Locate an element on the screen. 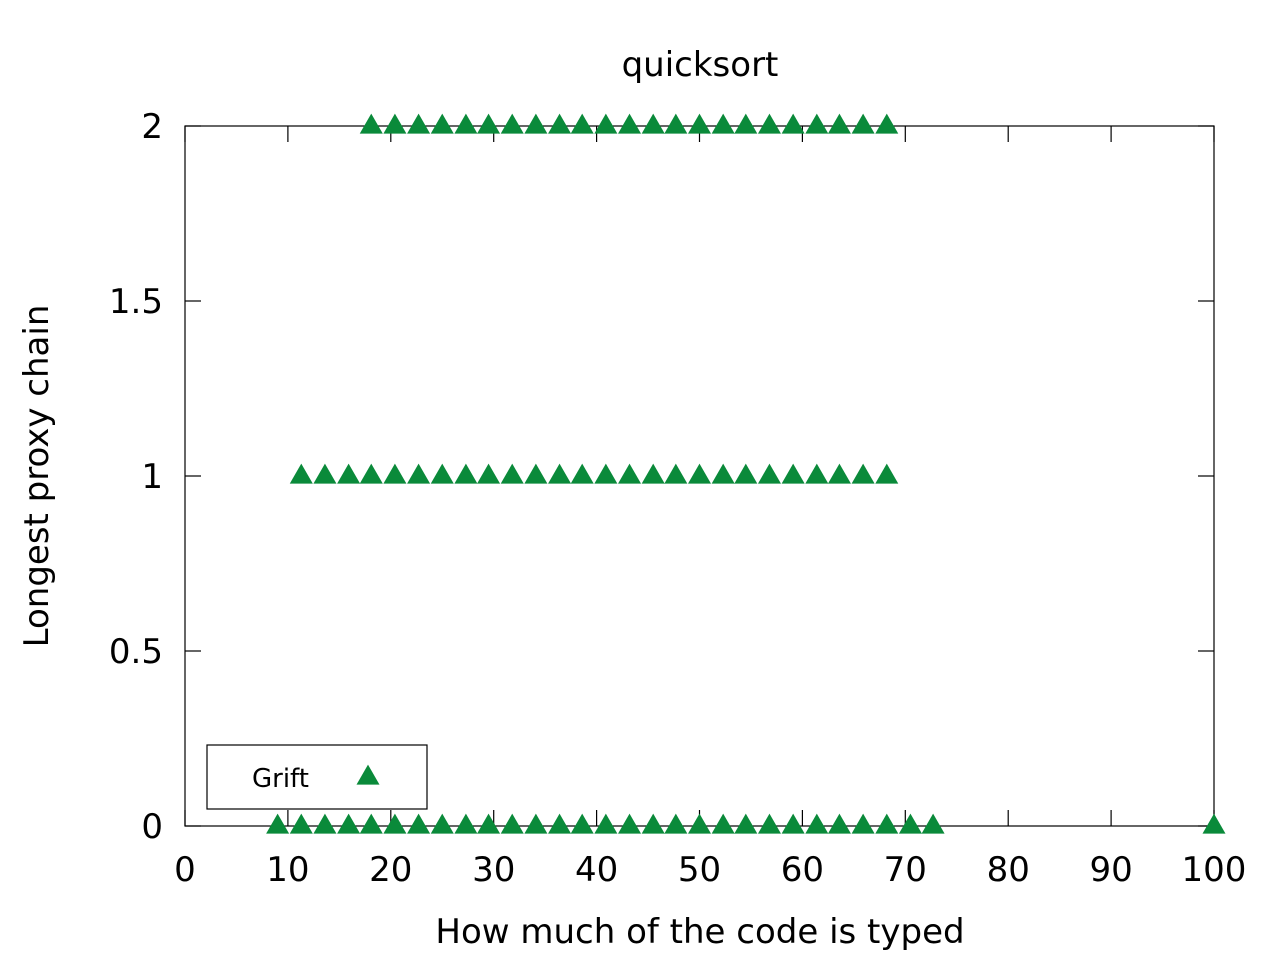 The height and width of the screenshot is (960, 1280). x-axis-label: How much of the code is typed is located at coordinates (699, 932).